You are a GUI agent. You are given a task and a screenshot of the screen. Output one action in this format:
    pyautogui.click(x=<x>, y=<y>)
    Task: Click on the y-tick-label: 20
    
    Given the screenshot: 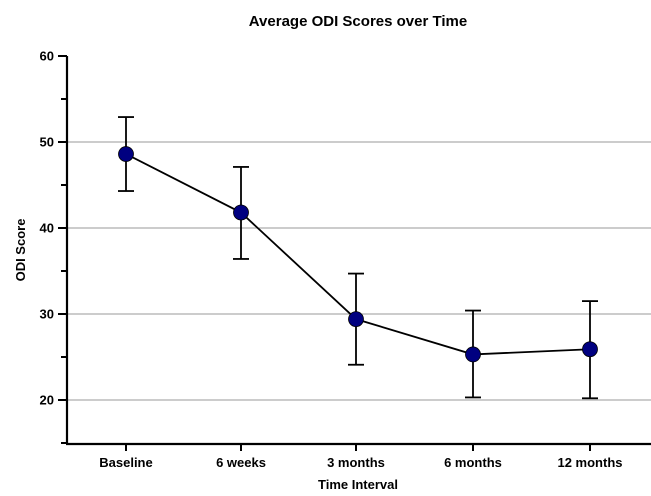 What is the action you would take?
    pyautogui.click(x=47, y=400)
    